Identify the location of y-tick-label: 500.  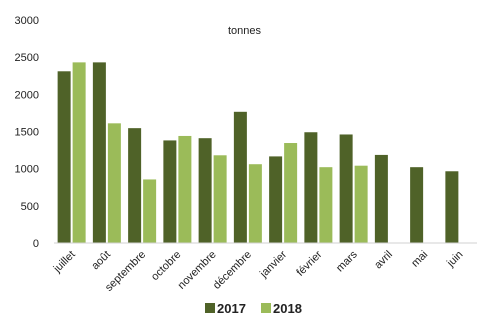
(30, 207).